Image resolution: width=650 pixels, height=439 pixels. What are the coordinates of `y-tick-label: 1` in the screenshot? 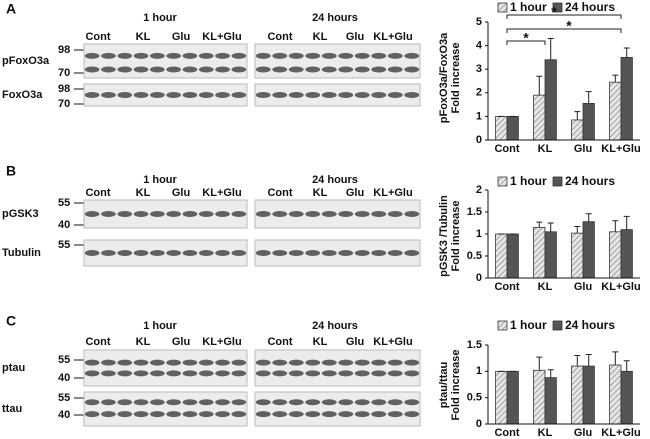 It's located at (479, 371).